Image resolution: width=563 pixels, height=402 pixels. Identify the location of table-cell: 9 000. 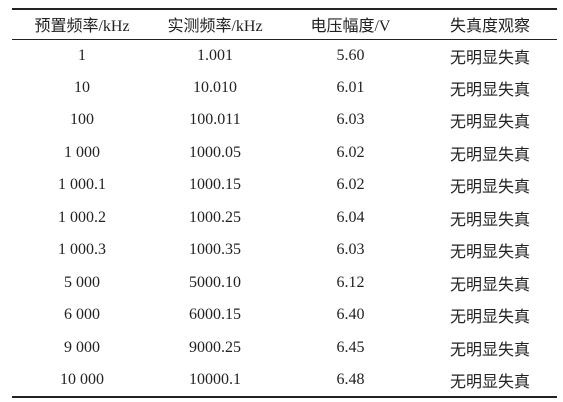
(82, 347).